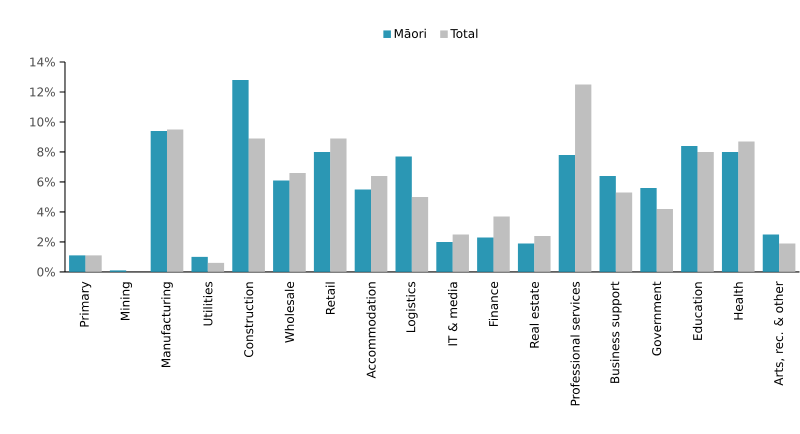 The image size is (800, 434). I want to click on legend-label: Total, so click(464, 33).